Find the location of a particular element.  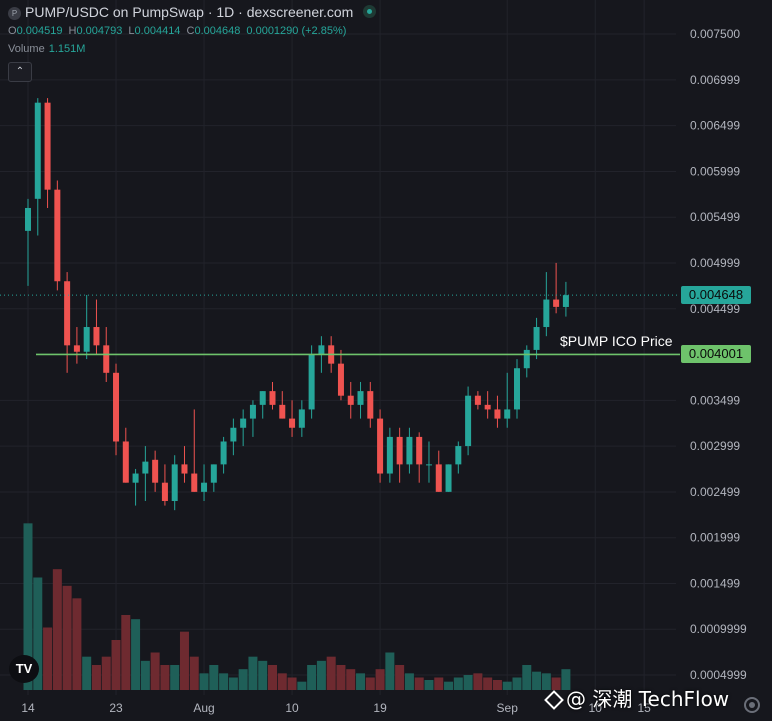

ohlc-high-value: 0.004793 is located at coordinates (99, 31).